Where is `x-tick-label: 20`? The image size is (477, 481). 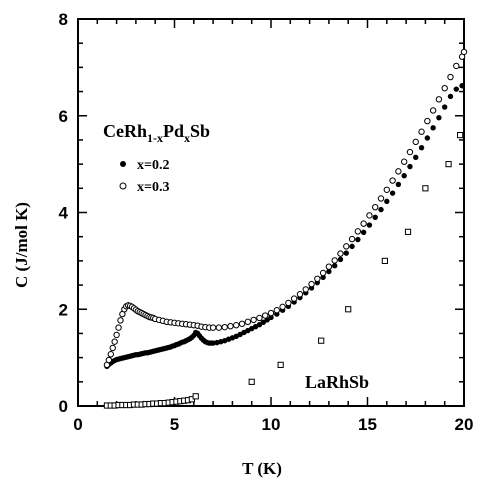
x-tick-label: 20 is located at coordinates (464, 424).